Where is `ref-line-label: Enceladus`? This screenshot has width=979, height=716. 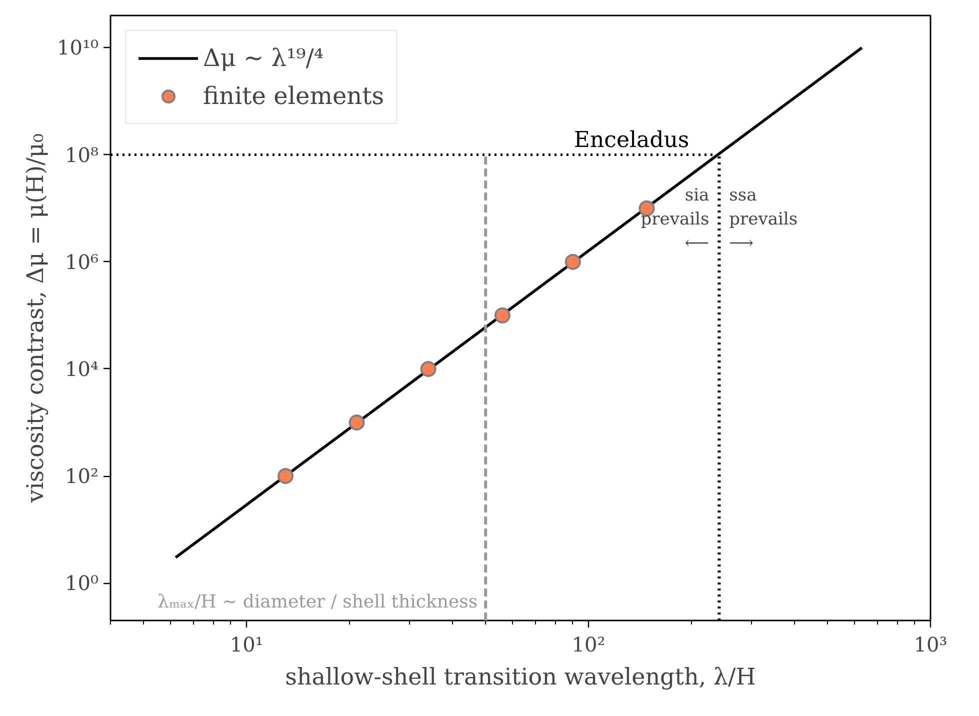 ref-line-label: Enceladus is located at coordinates (632, 140).